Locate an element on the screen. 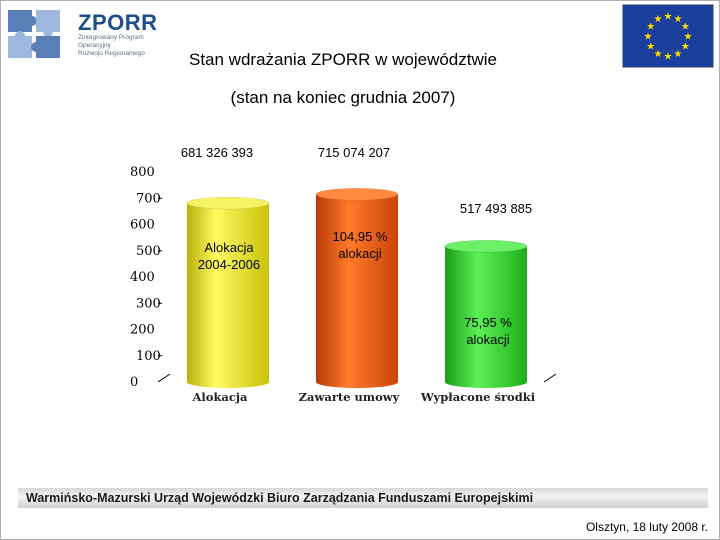 The height and width of the screenshot is (540, 720). y-tick-label: 800 is located at coordinates (142, 172).